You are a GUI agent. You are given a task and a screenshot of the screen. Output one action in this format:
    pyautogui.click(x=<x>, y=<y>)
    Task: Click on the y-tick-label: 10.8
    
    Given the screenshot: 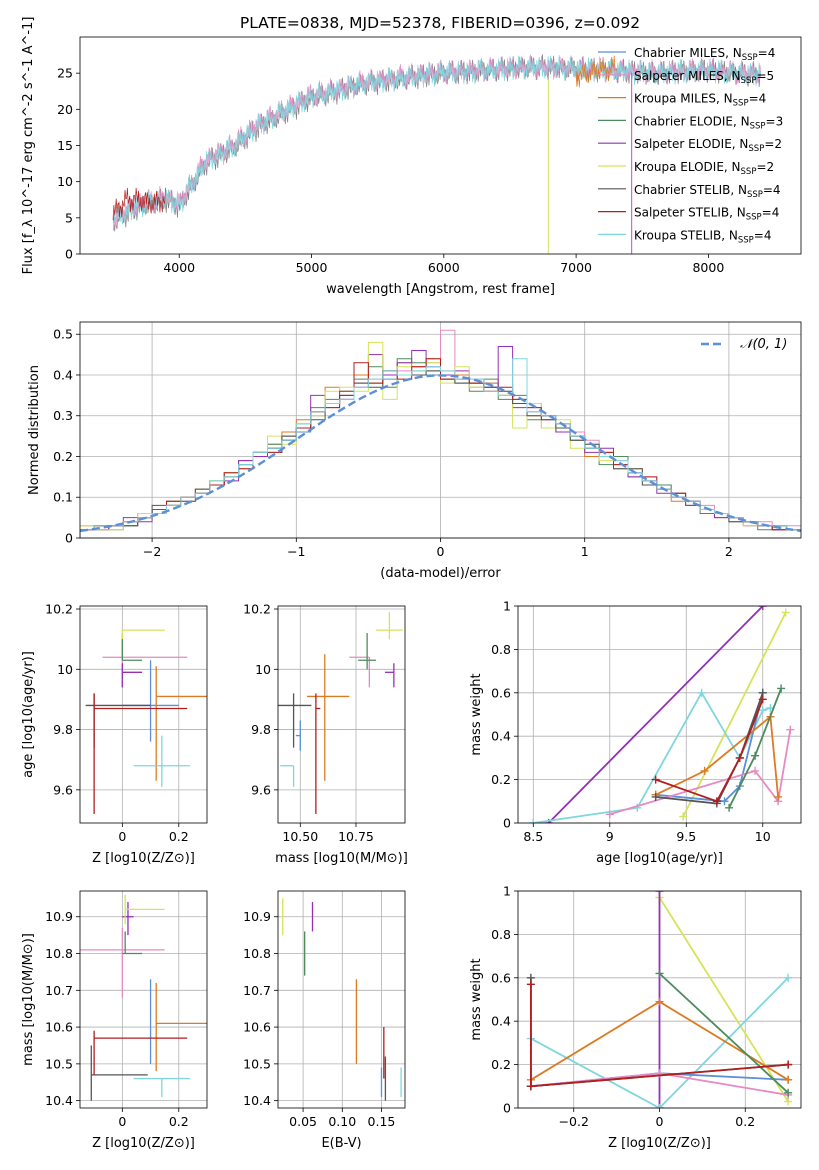 What is the action you would take?
    pyautogui.click(x=257, y=953)
    